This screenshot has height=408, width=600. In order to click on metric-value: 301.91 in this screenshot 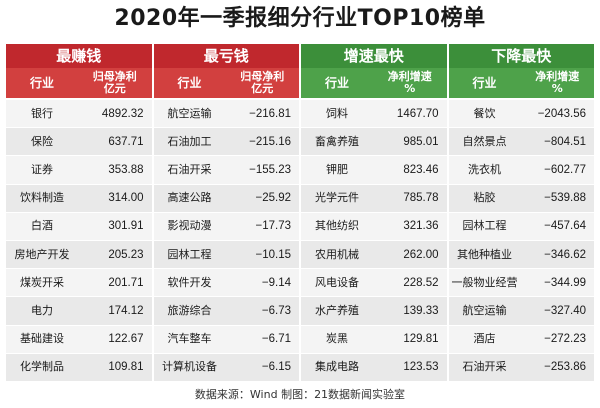, I will do `click(126, 226)`.